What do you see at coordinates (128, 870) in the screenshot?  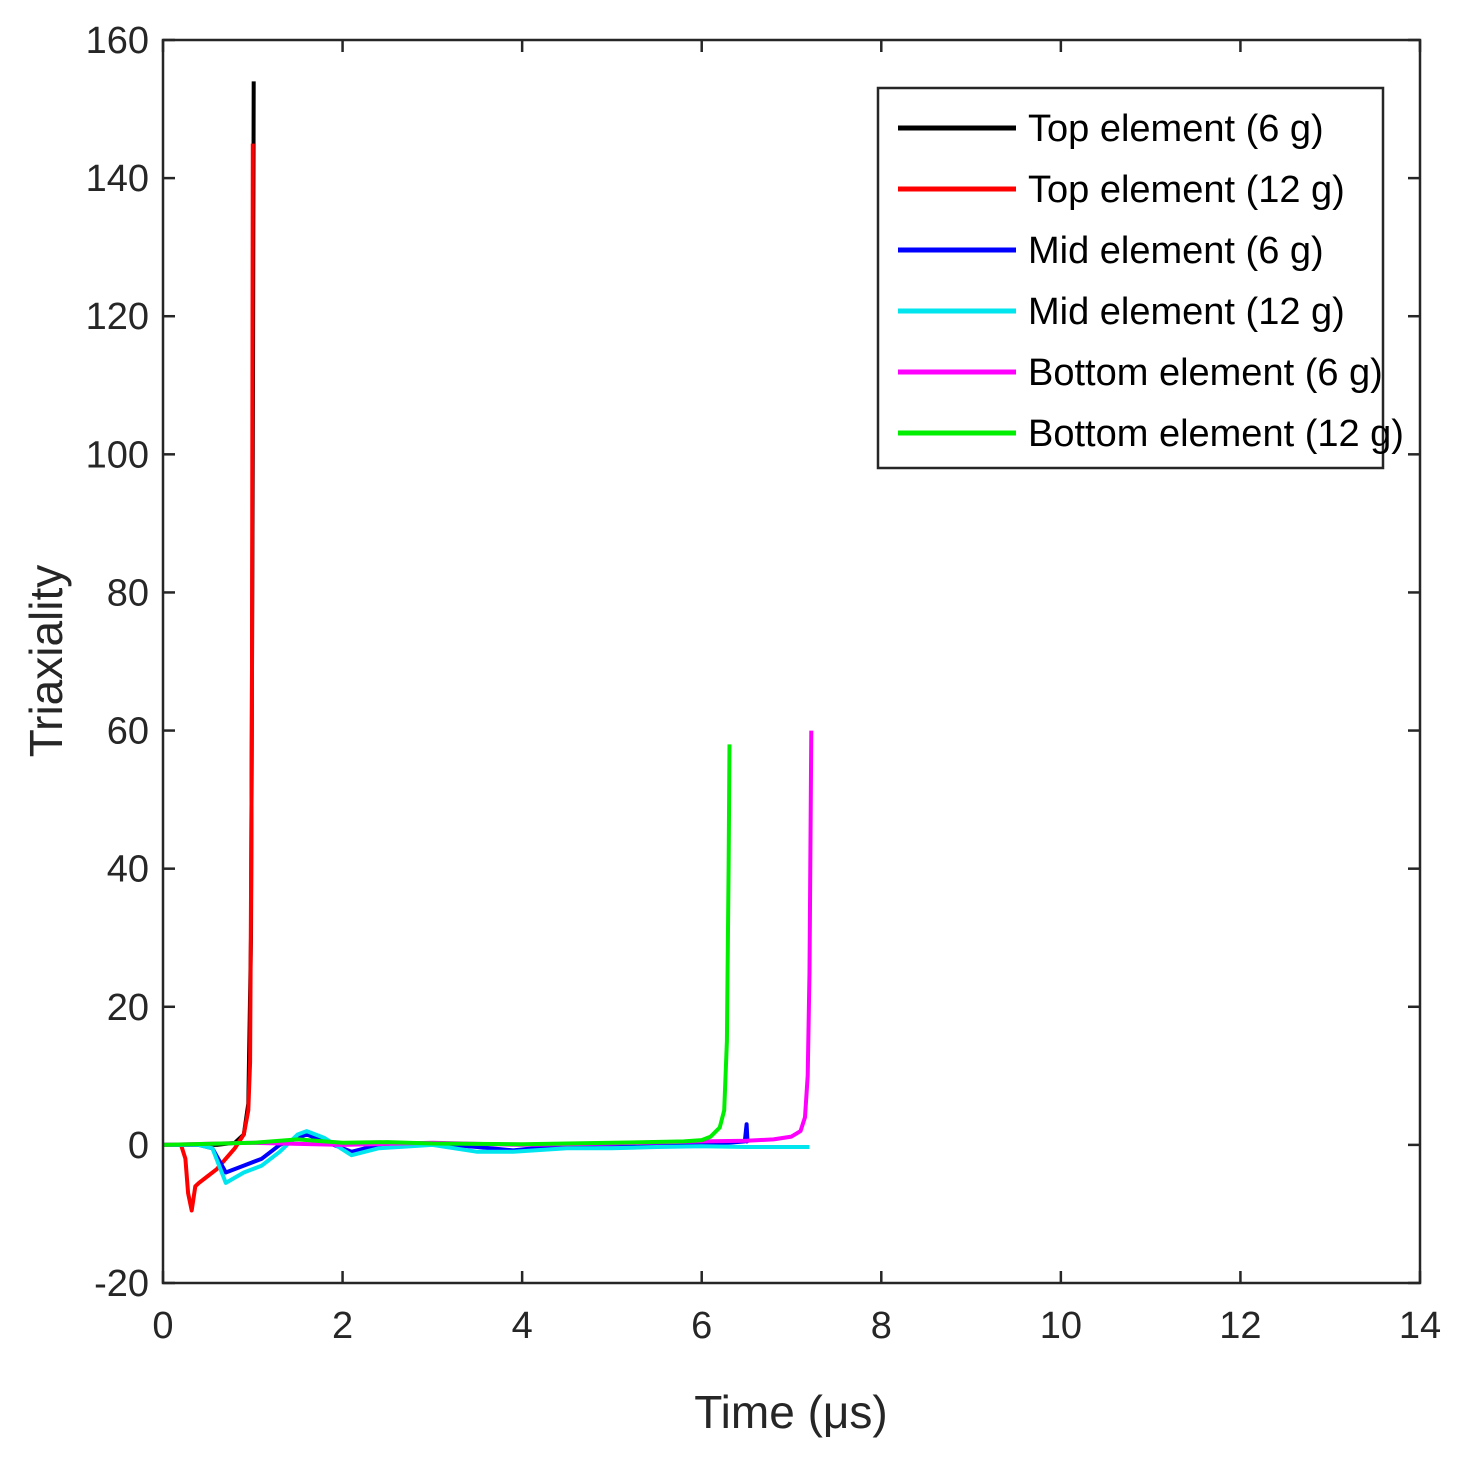 I see `y-tick-label: 40` at bounding box center [128, 870].